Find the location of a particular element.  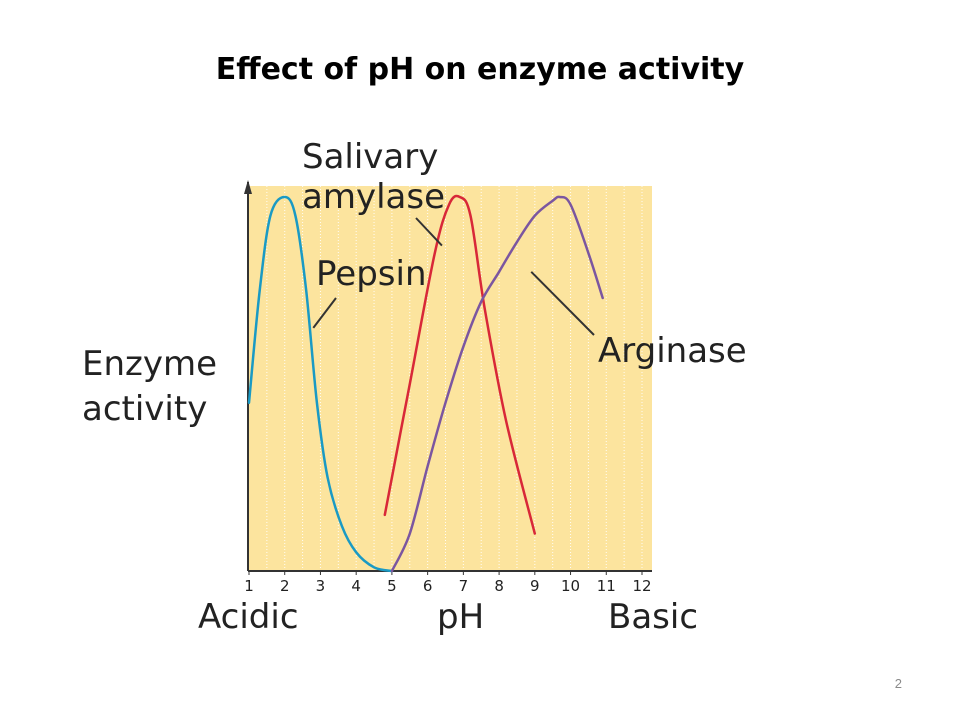

x-tick-labels: 1 2 3 4 5 6 7 8 9 10 11 12 is located at coordinates (448, 583).